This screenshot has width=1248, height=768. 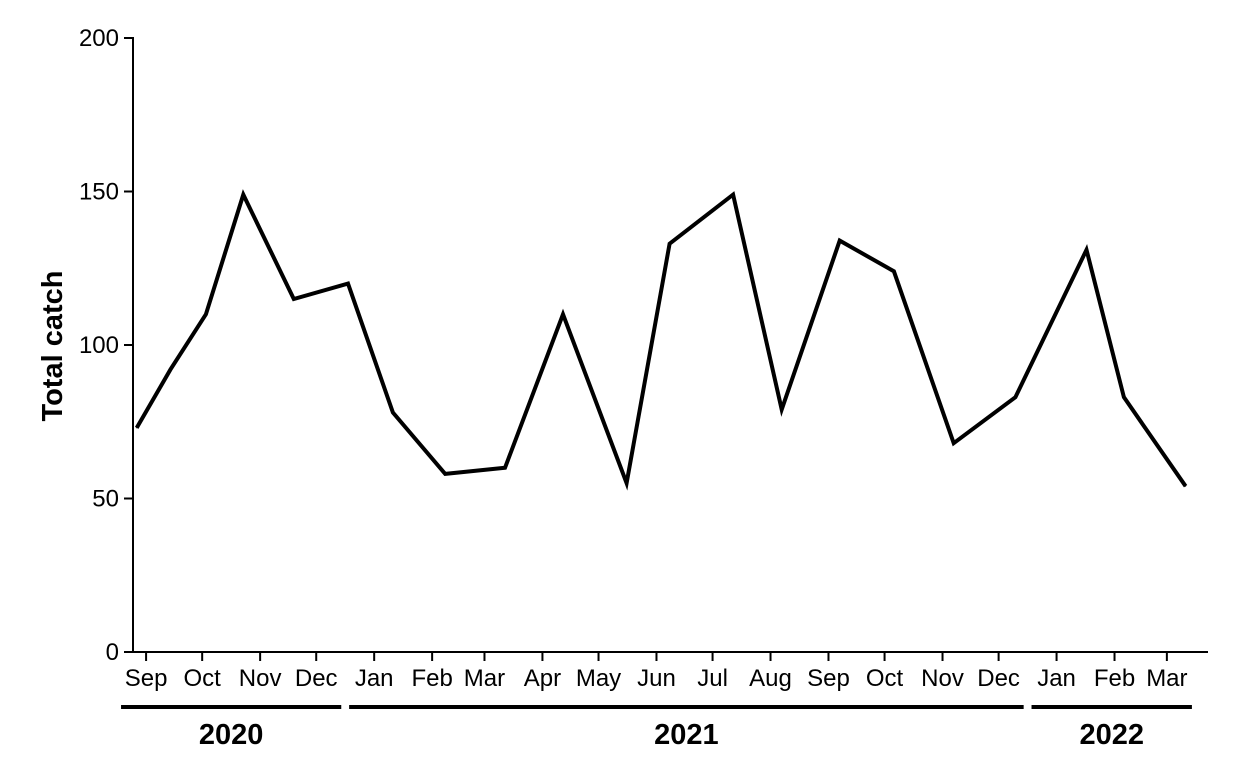 What do you see at coordinates (99, 192) in the screenshot?
I see `y-tick-label: 150` at bounding box center [99, 192].